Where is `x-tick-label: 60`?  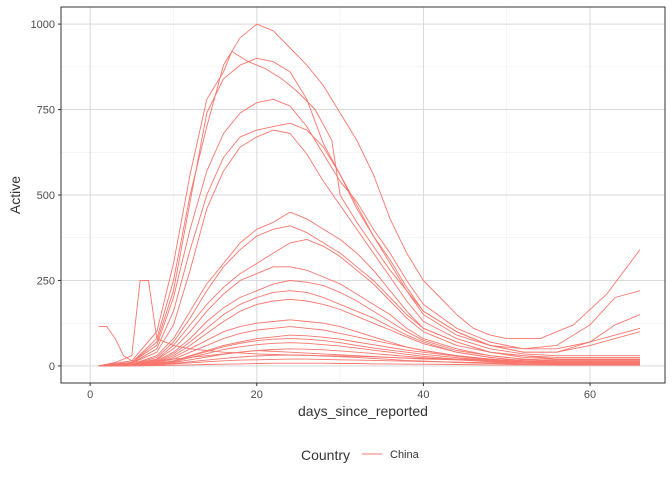 x-tick-label: 60 is located at coordinates (590, 395).